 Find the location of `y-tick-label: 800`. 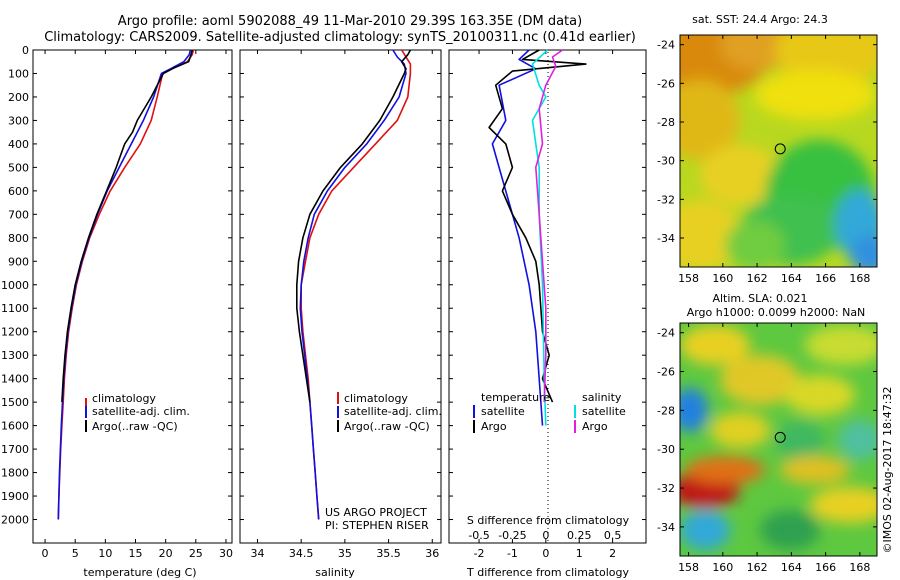

y-tick-label: 800 is located at coordinates (18, 238).